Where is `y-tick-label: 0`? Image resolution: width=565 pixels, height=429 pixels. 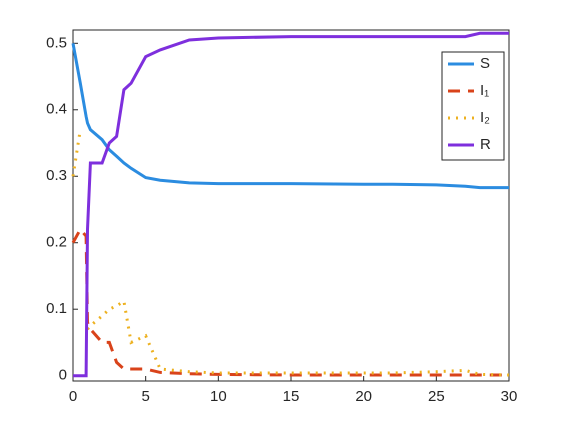 y-tick-label: 0 is located at coordinates (63, 375).